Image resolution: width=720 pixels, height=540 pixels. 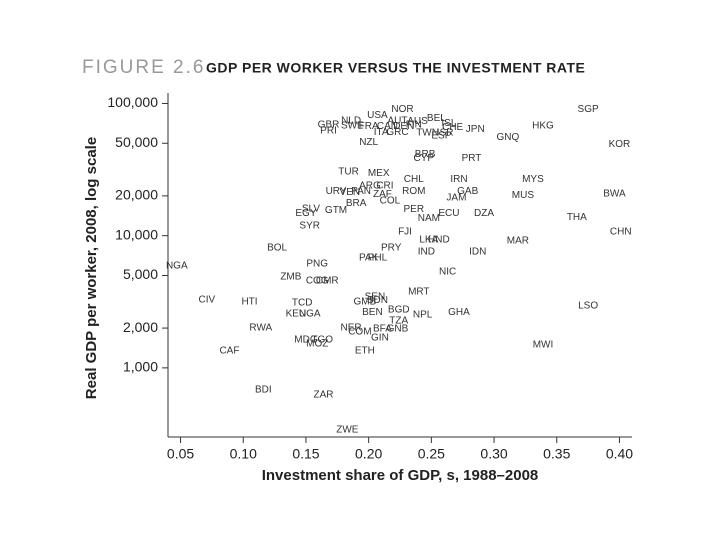 What do you see at coordinates (351, 120) in the screenshot?
I see `country-point: NLD` at bounding box center [351, 120].